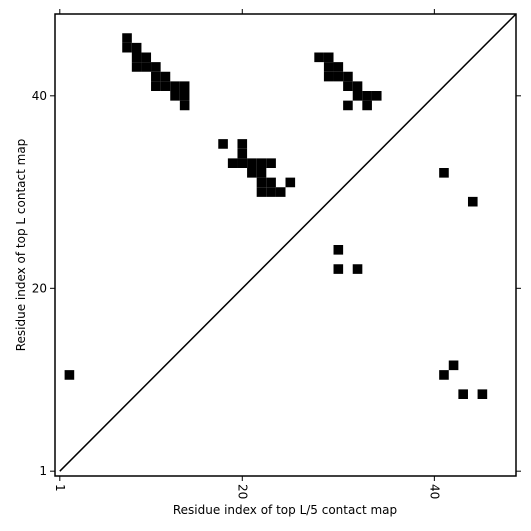 The image size is (531, 531). Describe the element at coordinates (242, 491) in the screenshot. I see `x-tick-label: 20` at that location.